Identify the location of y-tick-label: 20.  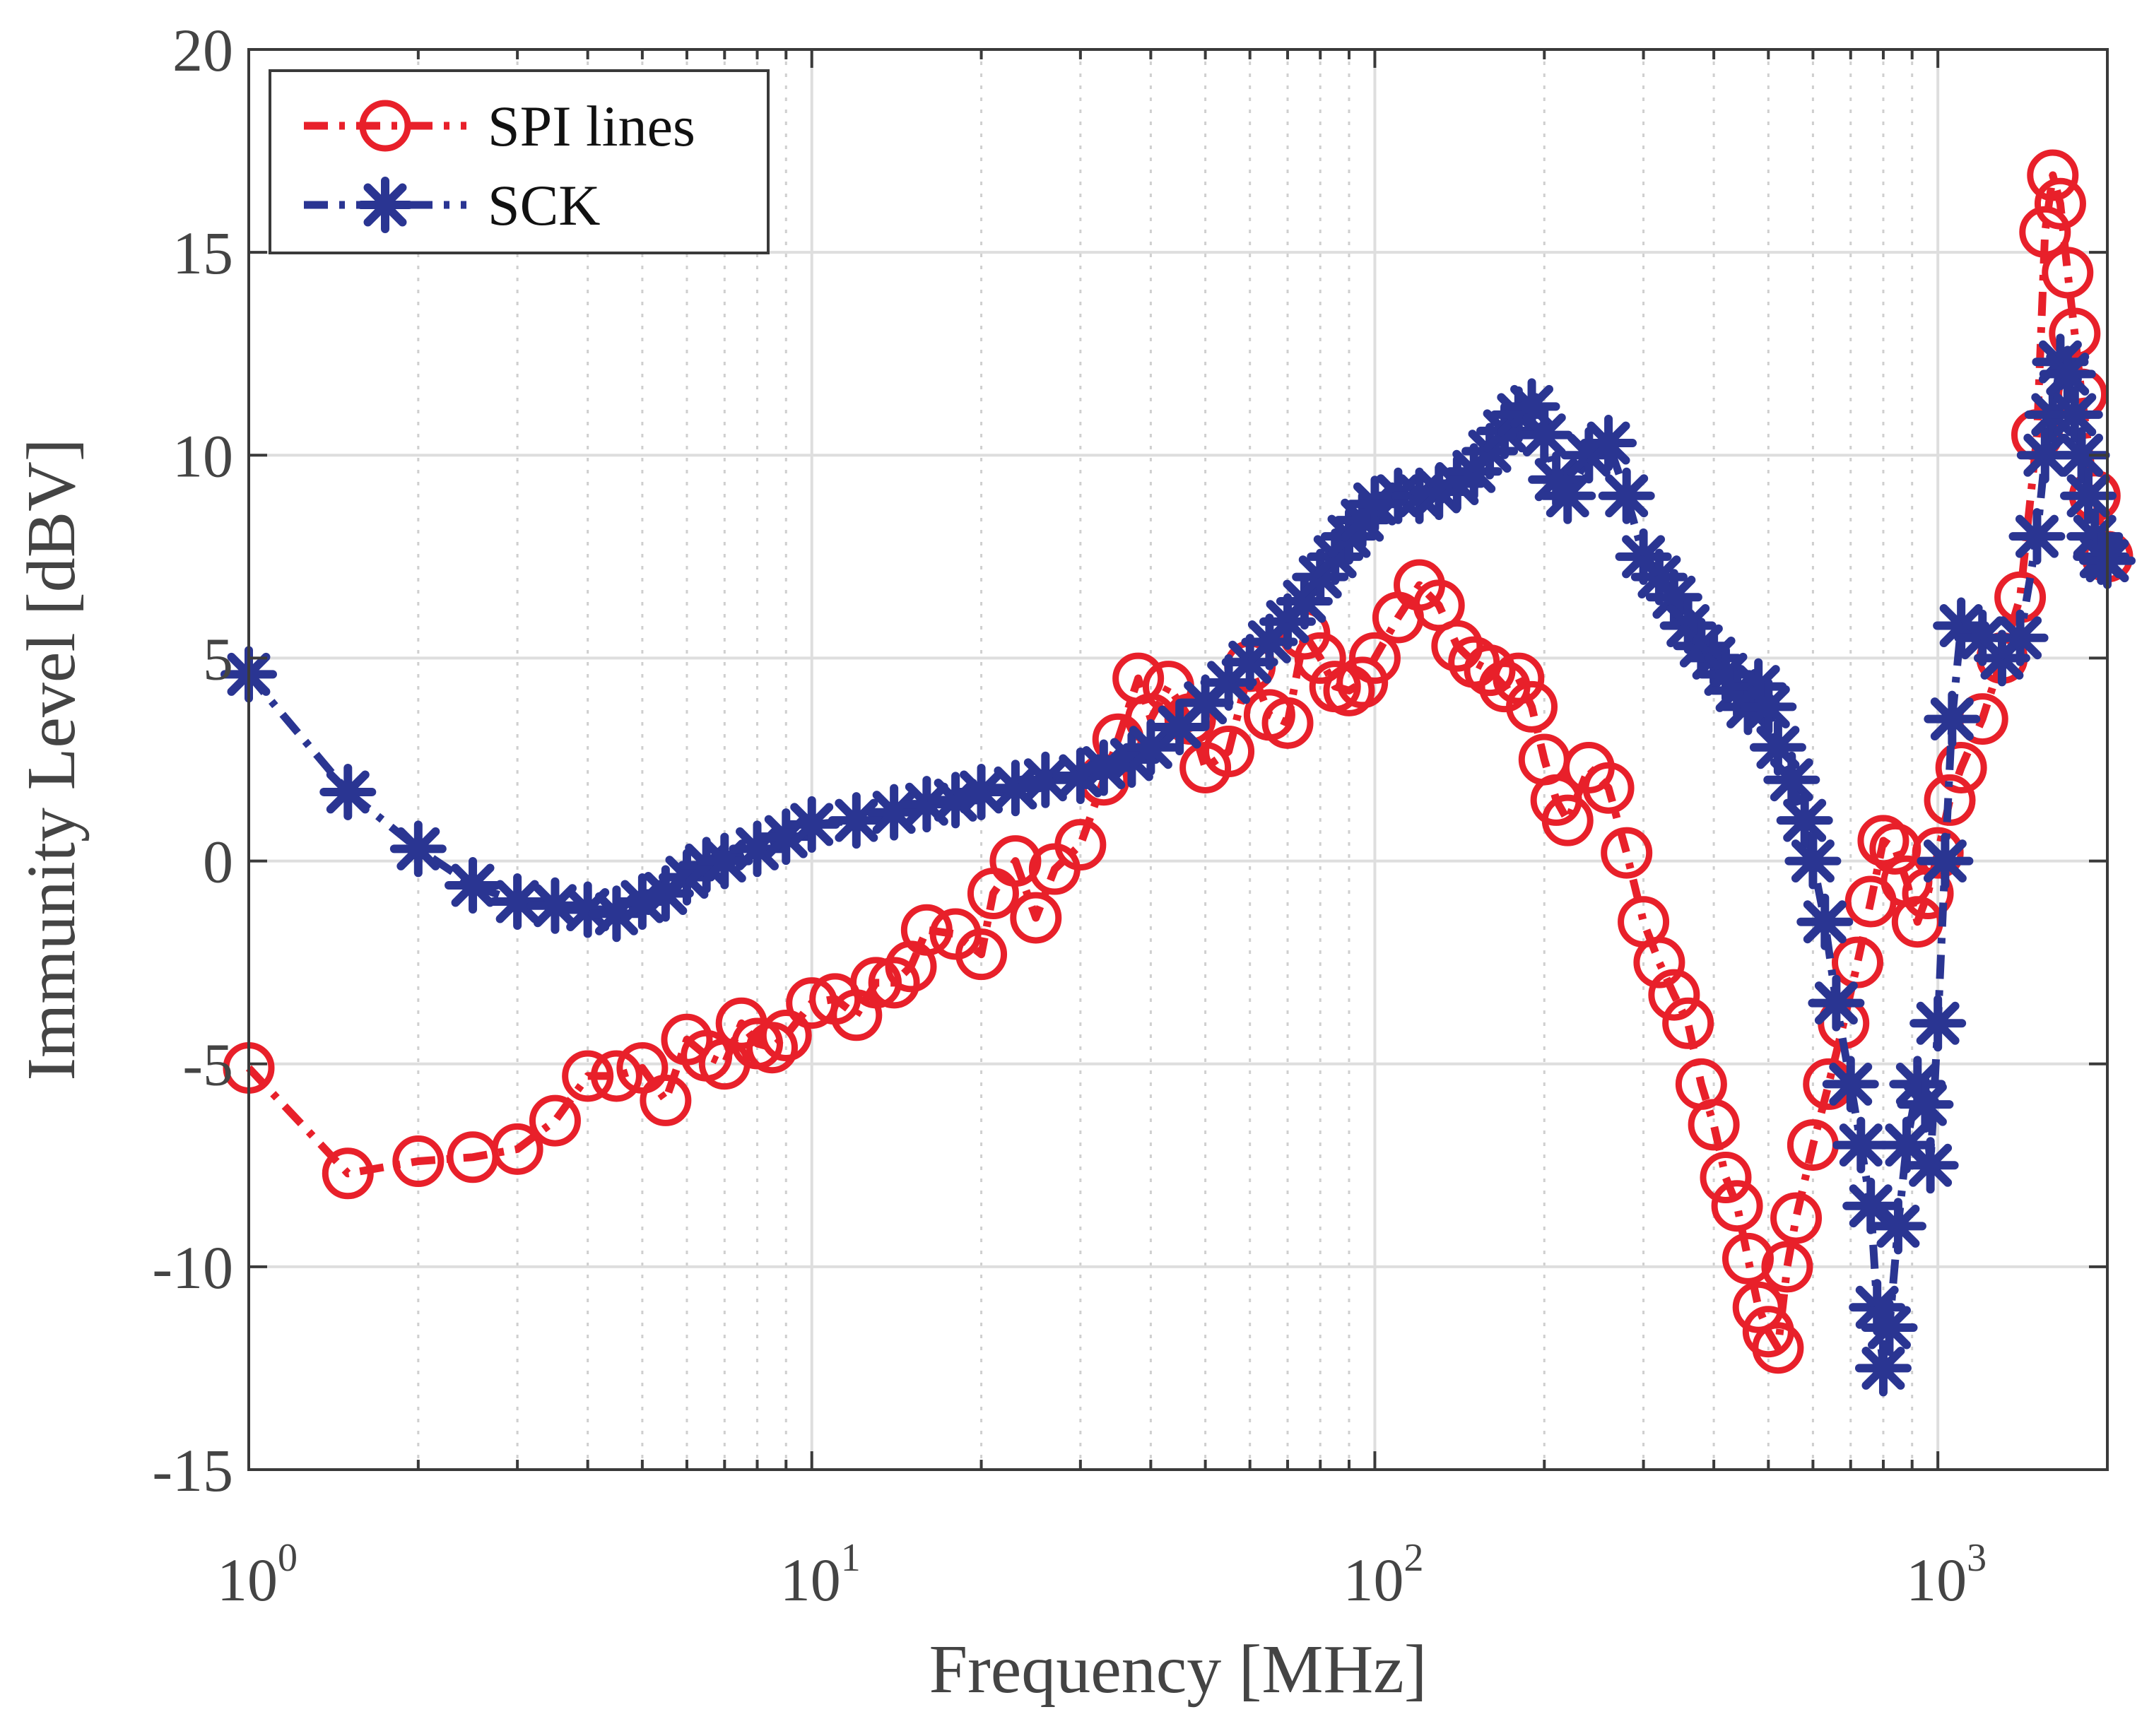
(202, 50).